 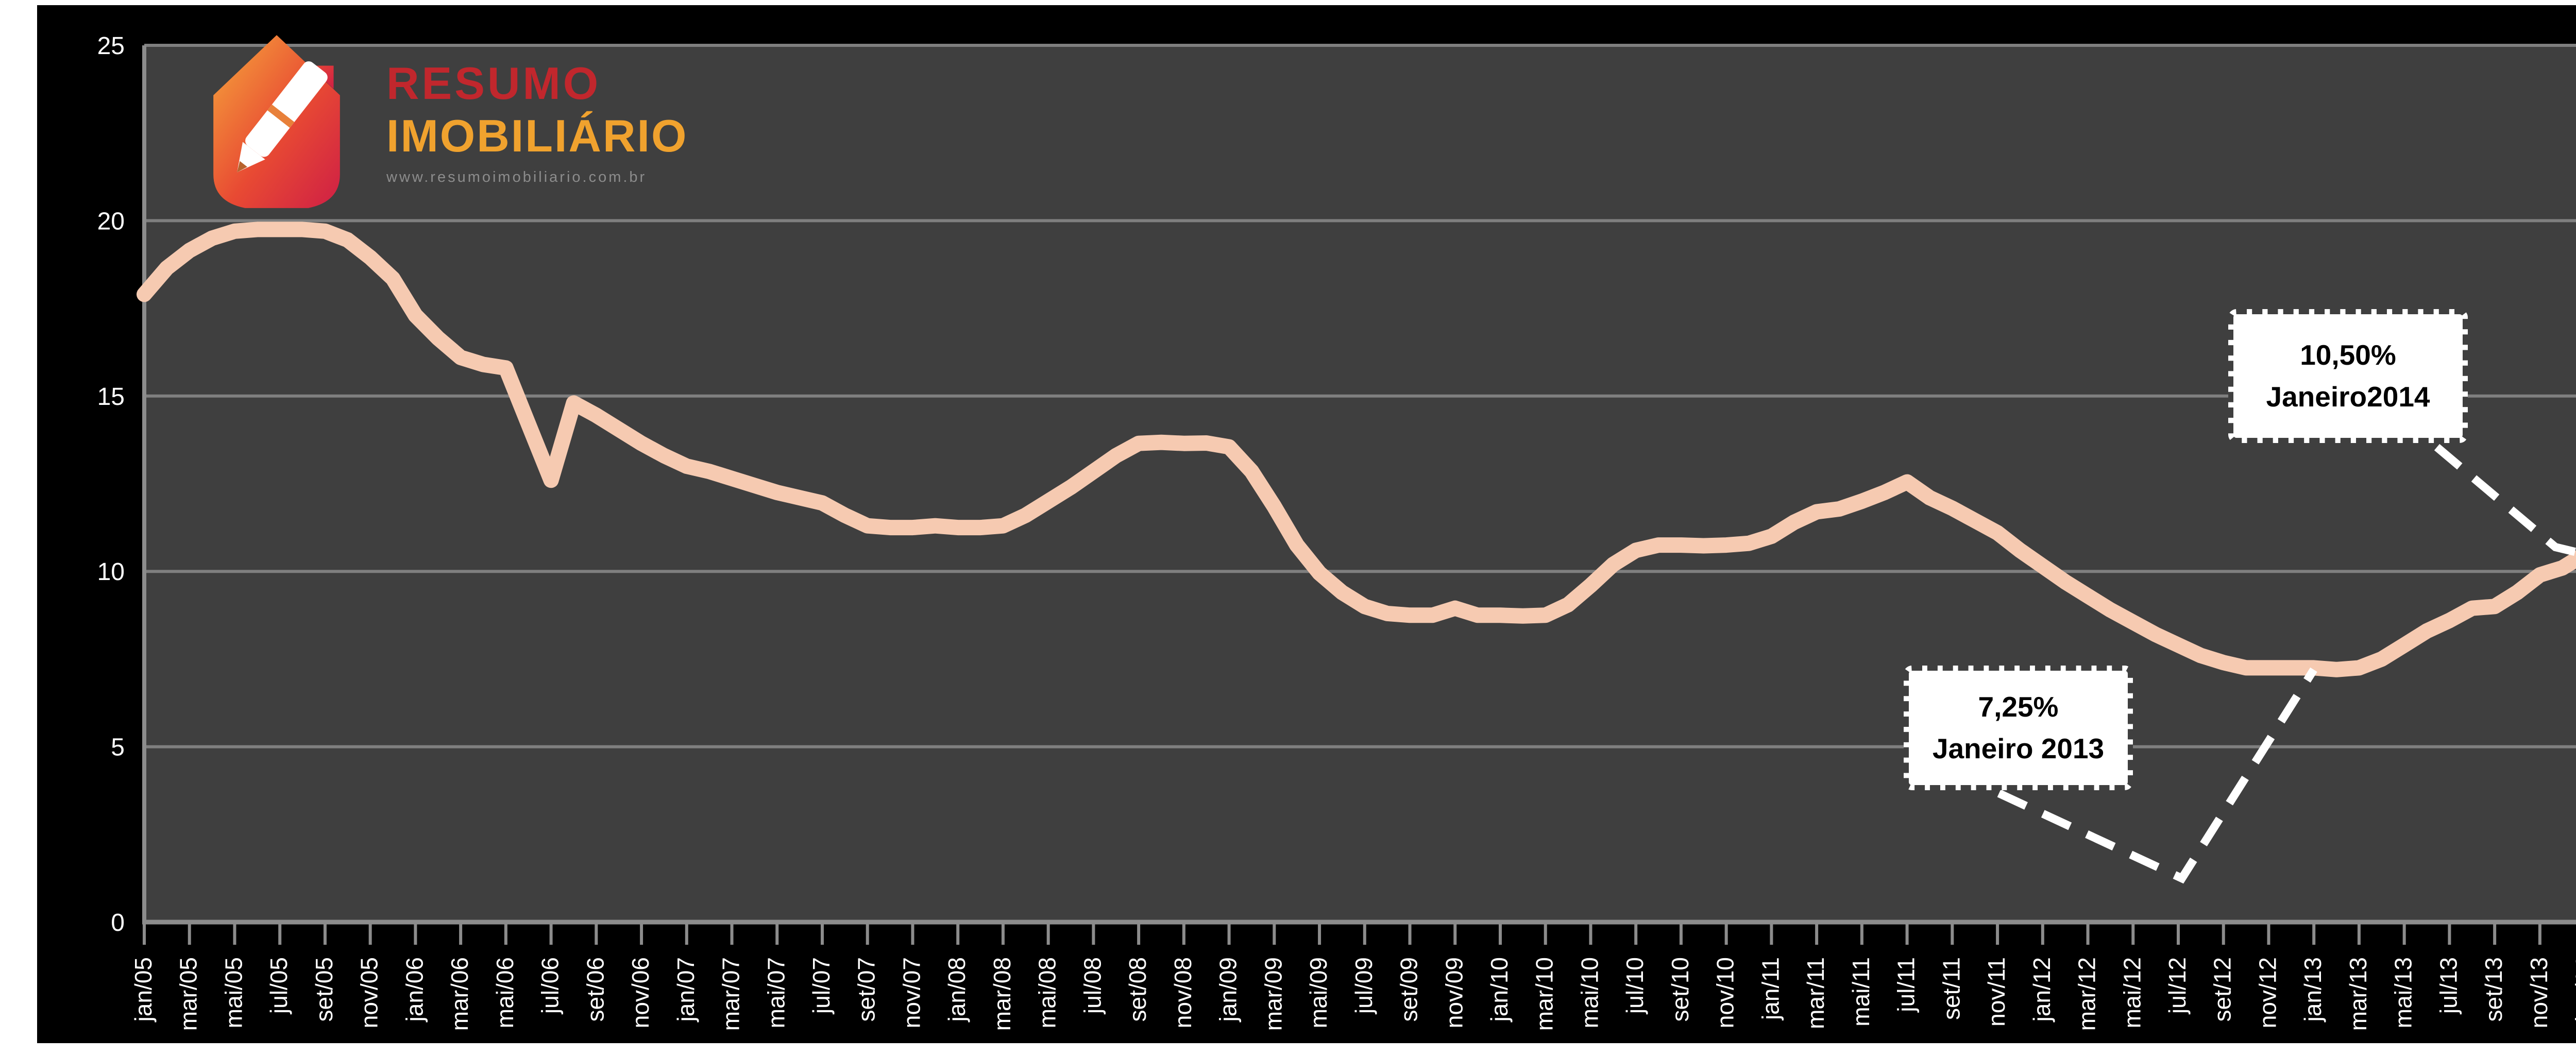 What do you see at coordinates (1634, 986) in the screenshot?
I see `x-tick-label: jul/10` at bounding box center [1634, 986].